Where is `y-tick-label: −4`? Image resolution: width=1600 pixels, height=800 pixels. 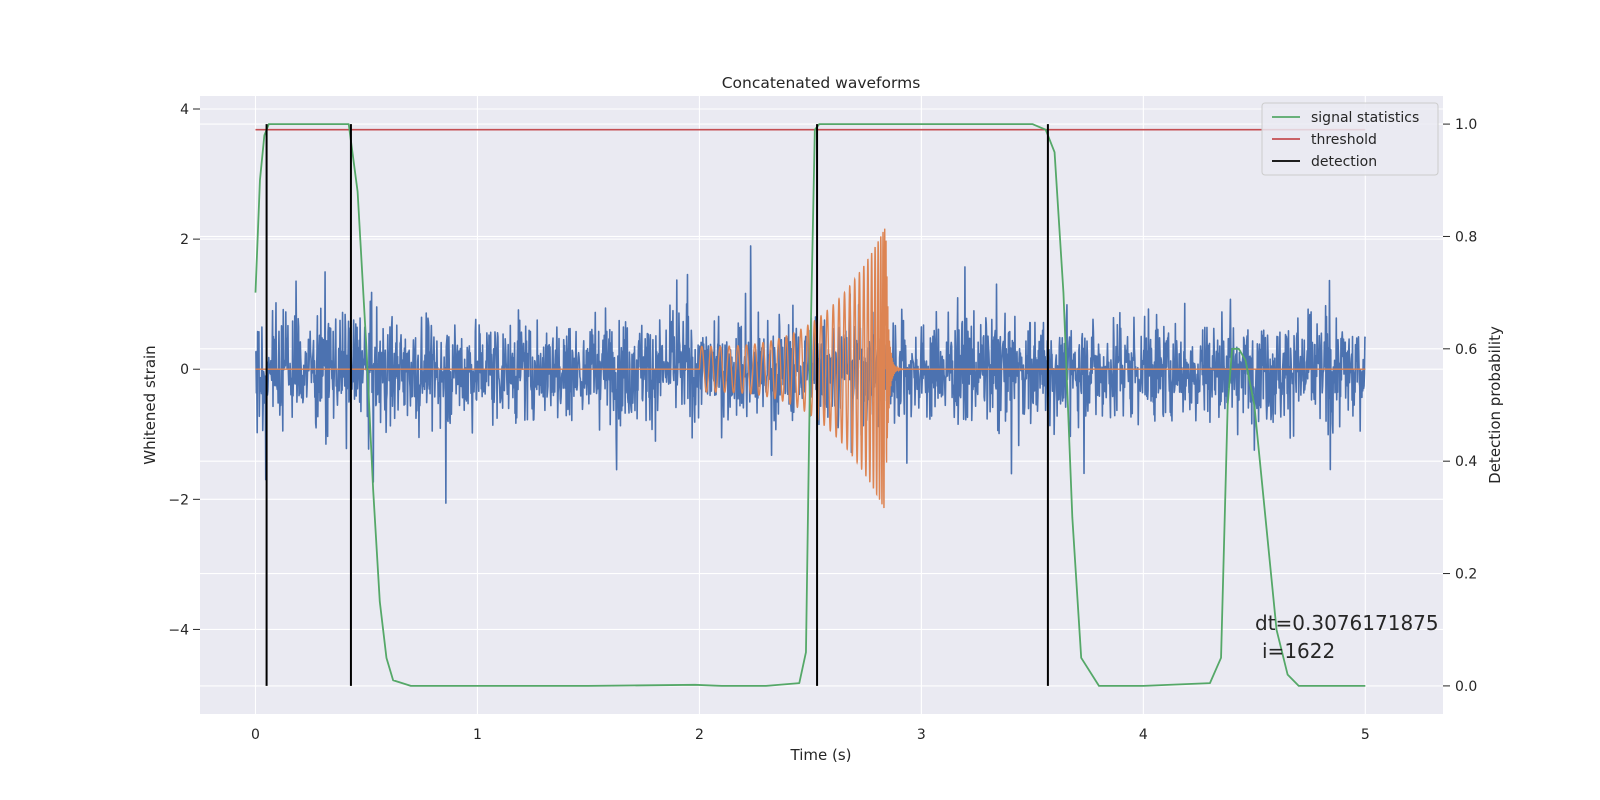 y-tick-label: −4 is located at coordinates (178, 630).